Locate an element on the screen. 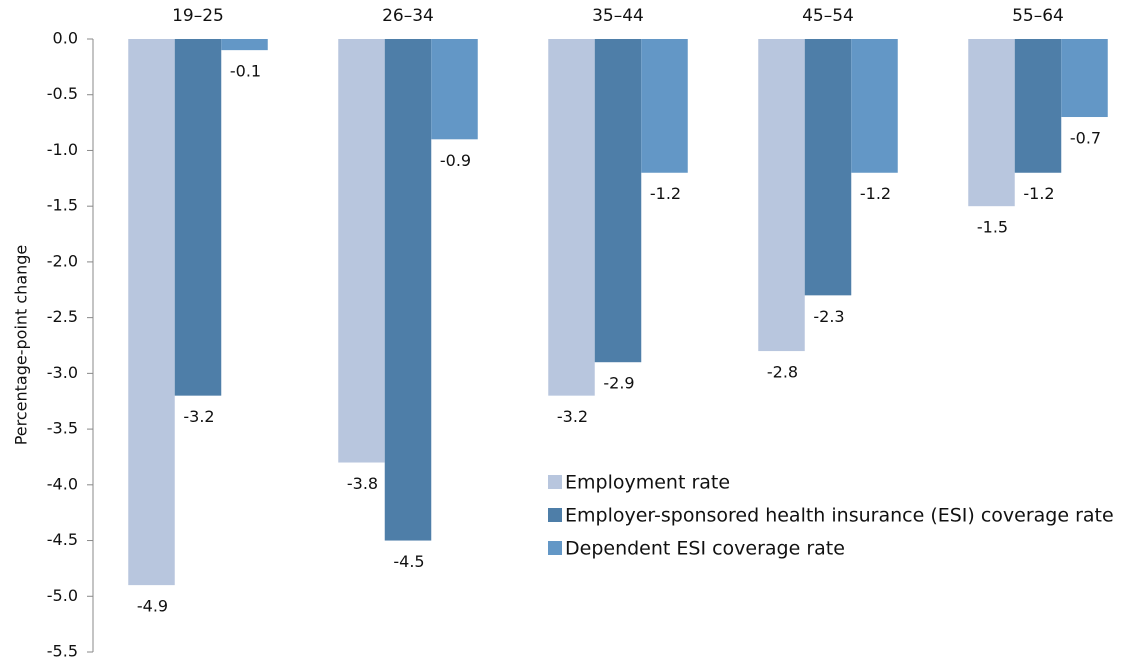 Image resolution: width=1138 pixels, height=659 pixels. data-label: -2.8 is located at coordinates (782, 372).